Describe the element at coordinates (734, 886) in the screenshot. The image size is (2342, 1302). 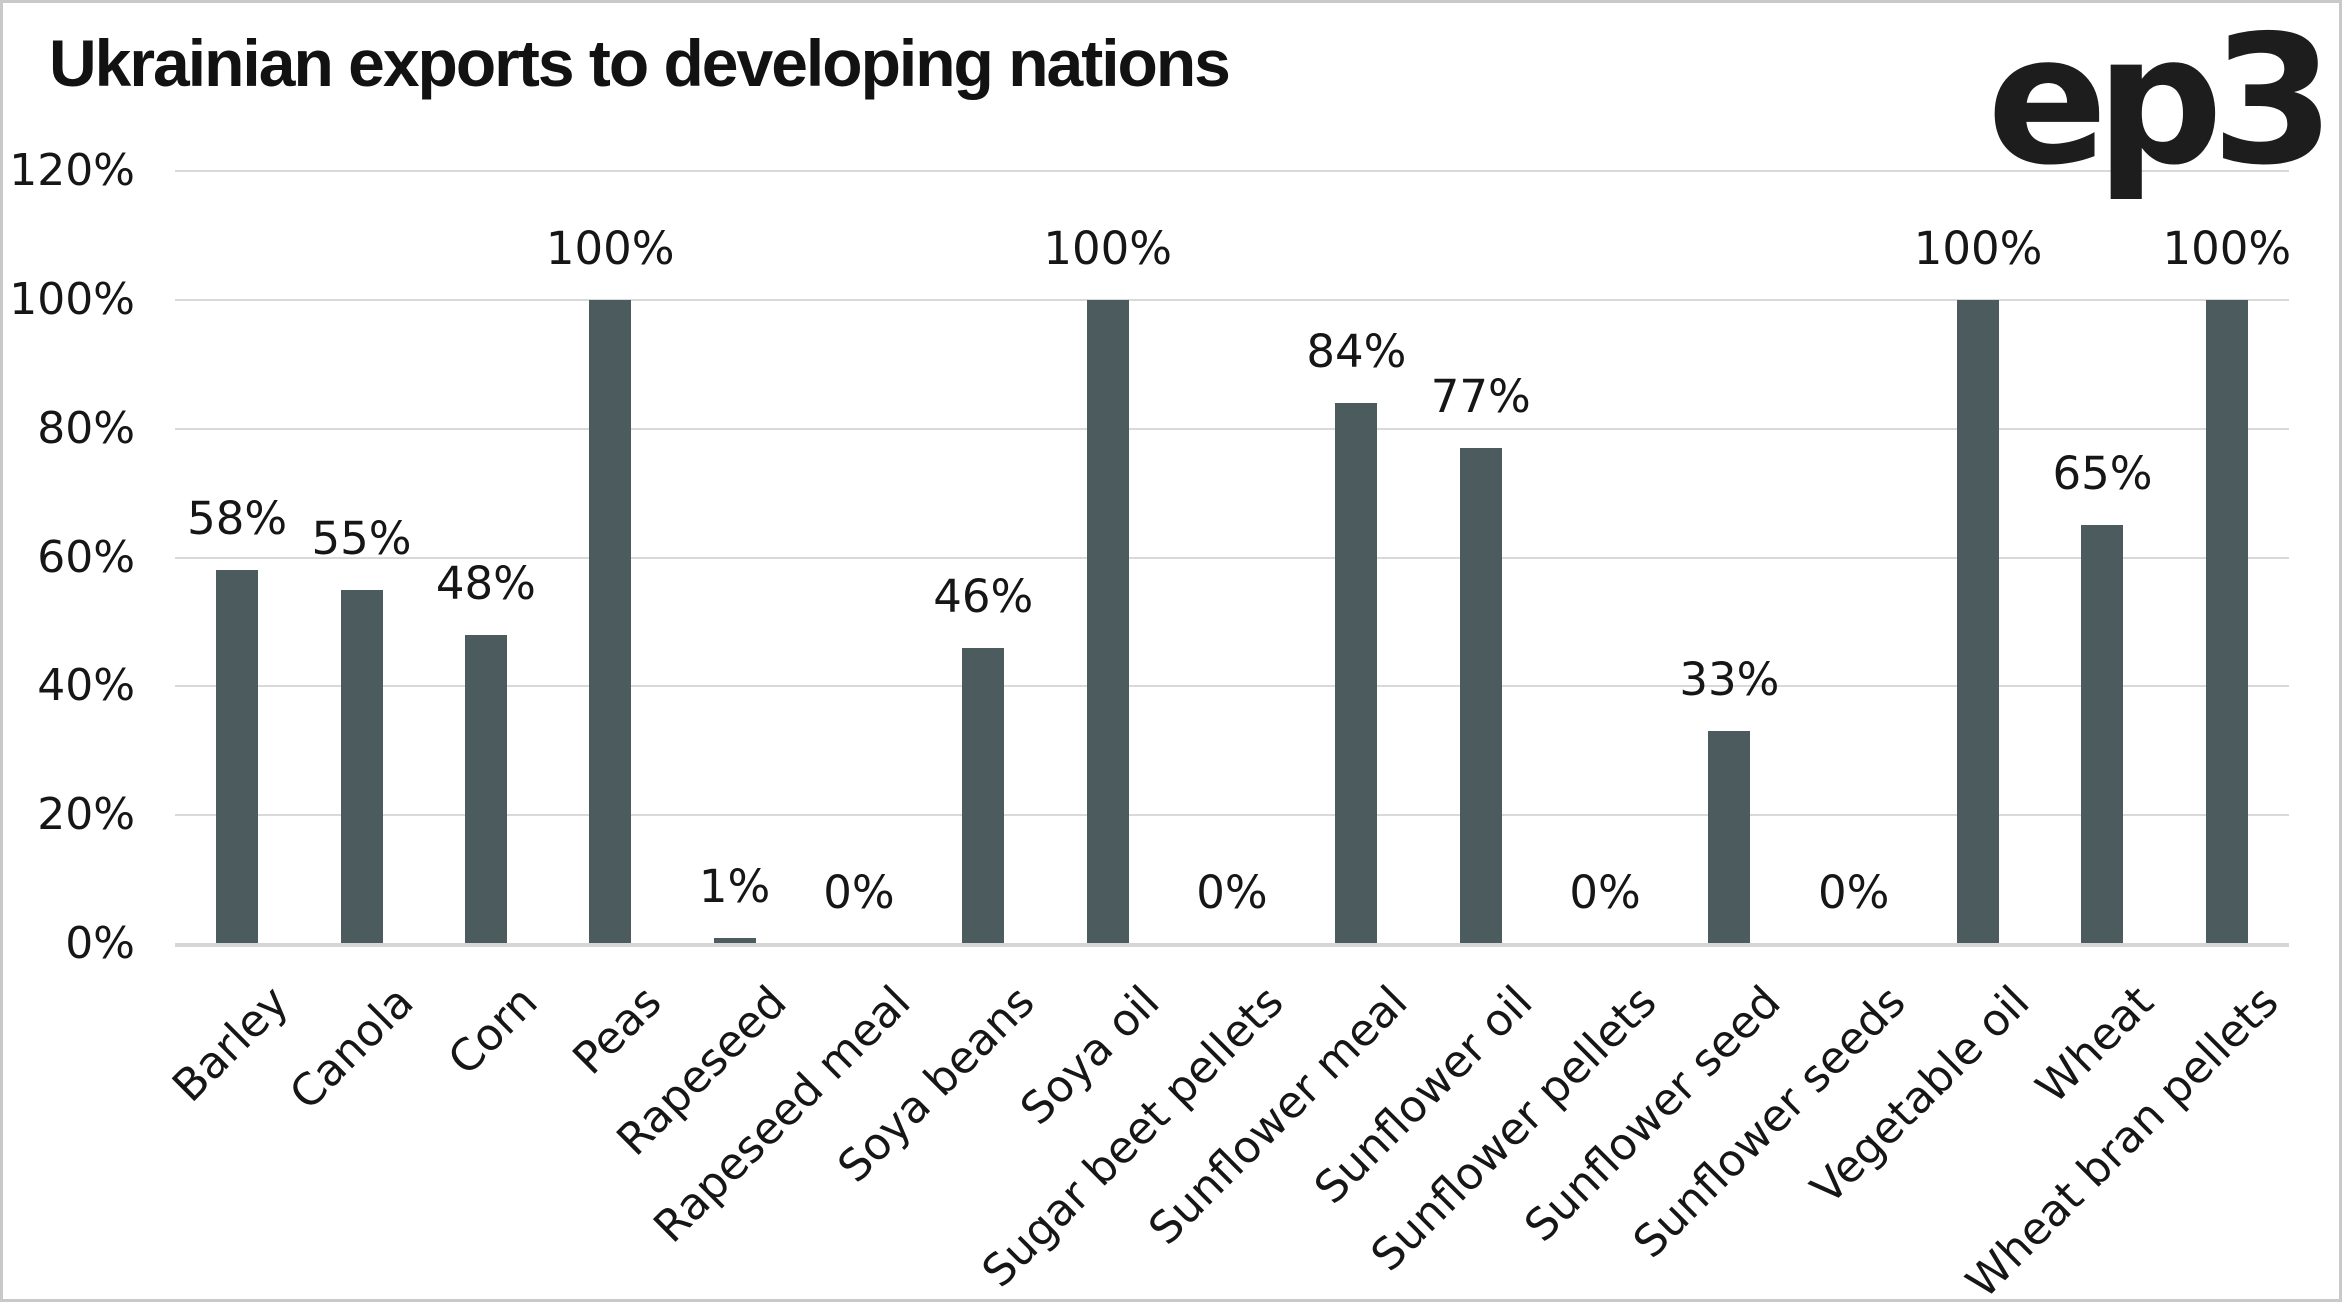
I see `value-label: 1%` at that location.